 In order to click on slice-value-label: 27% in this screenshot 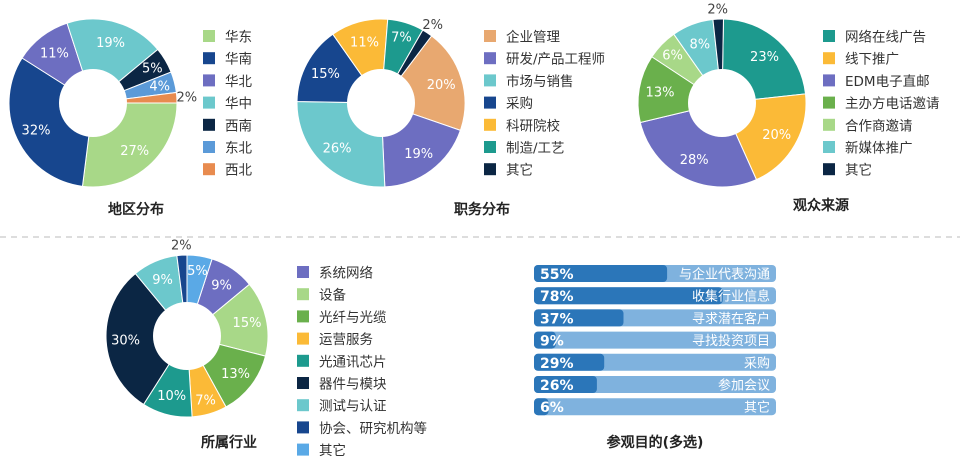, I will do `click(134, 151)`.